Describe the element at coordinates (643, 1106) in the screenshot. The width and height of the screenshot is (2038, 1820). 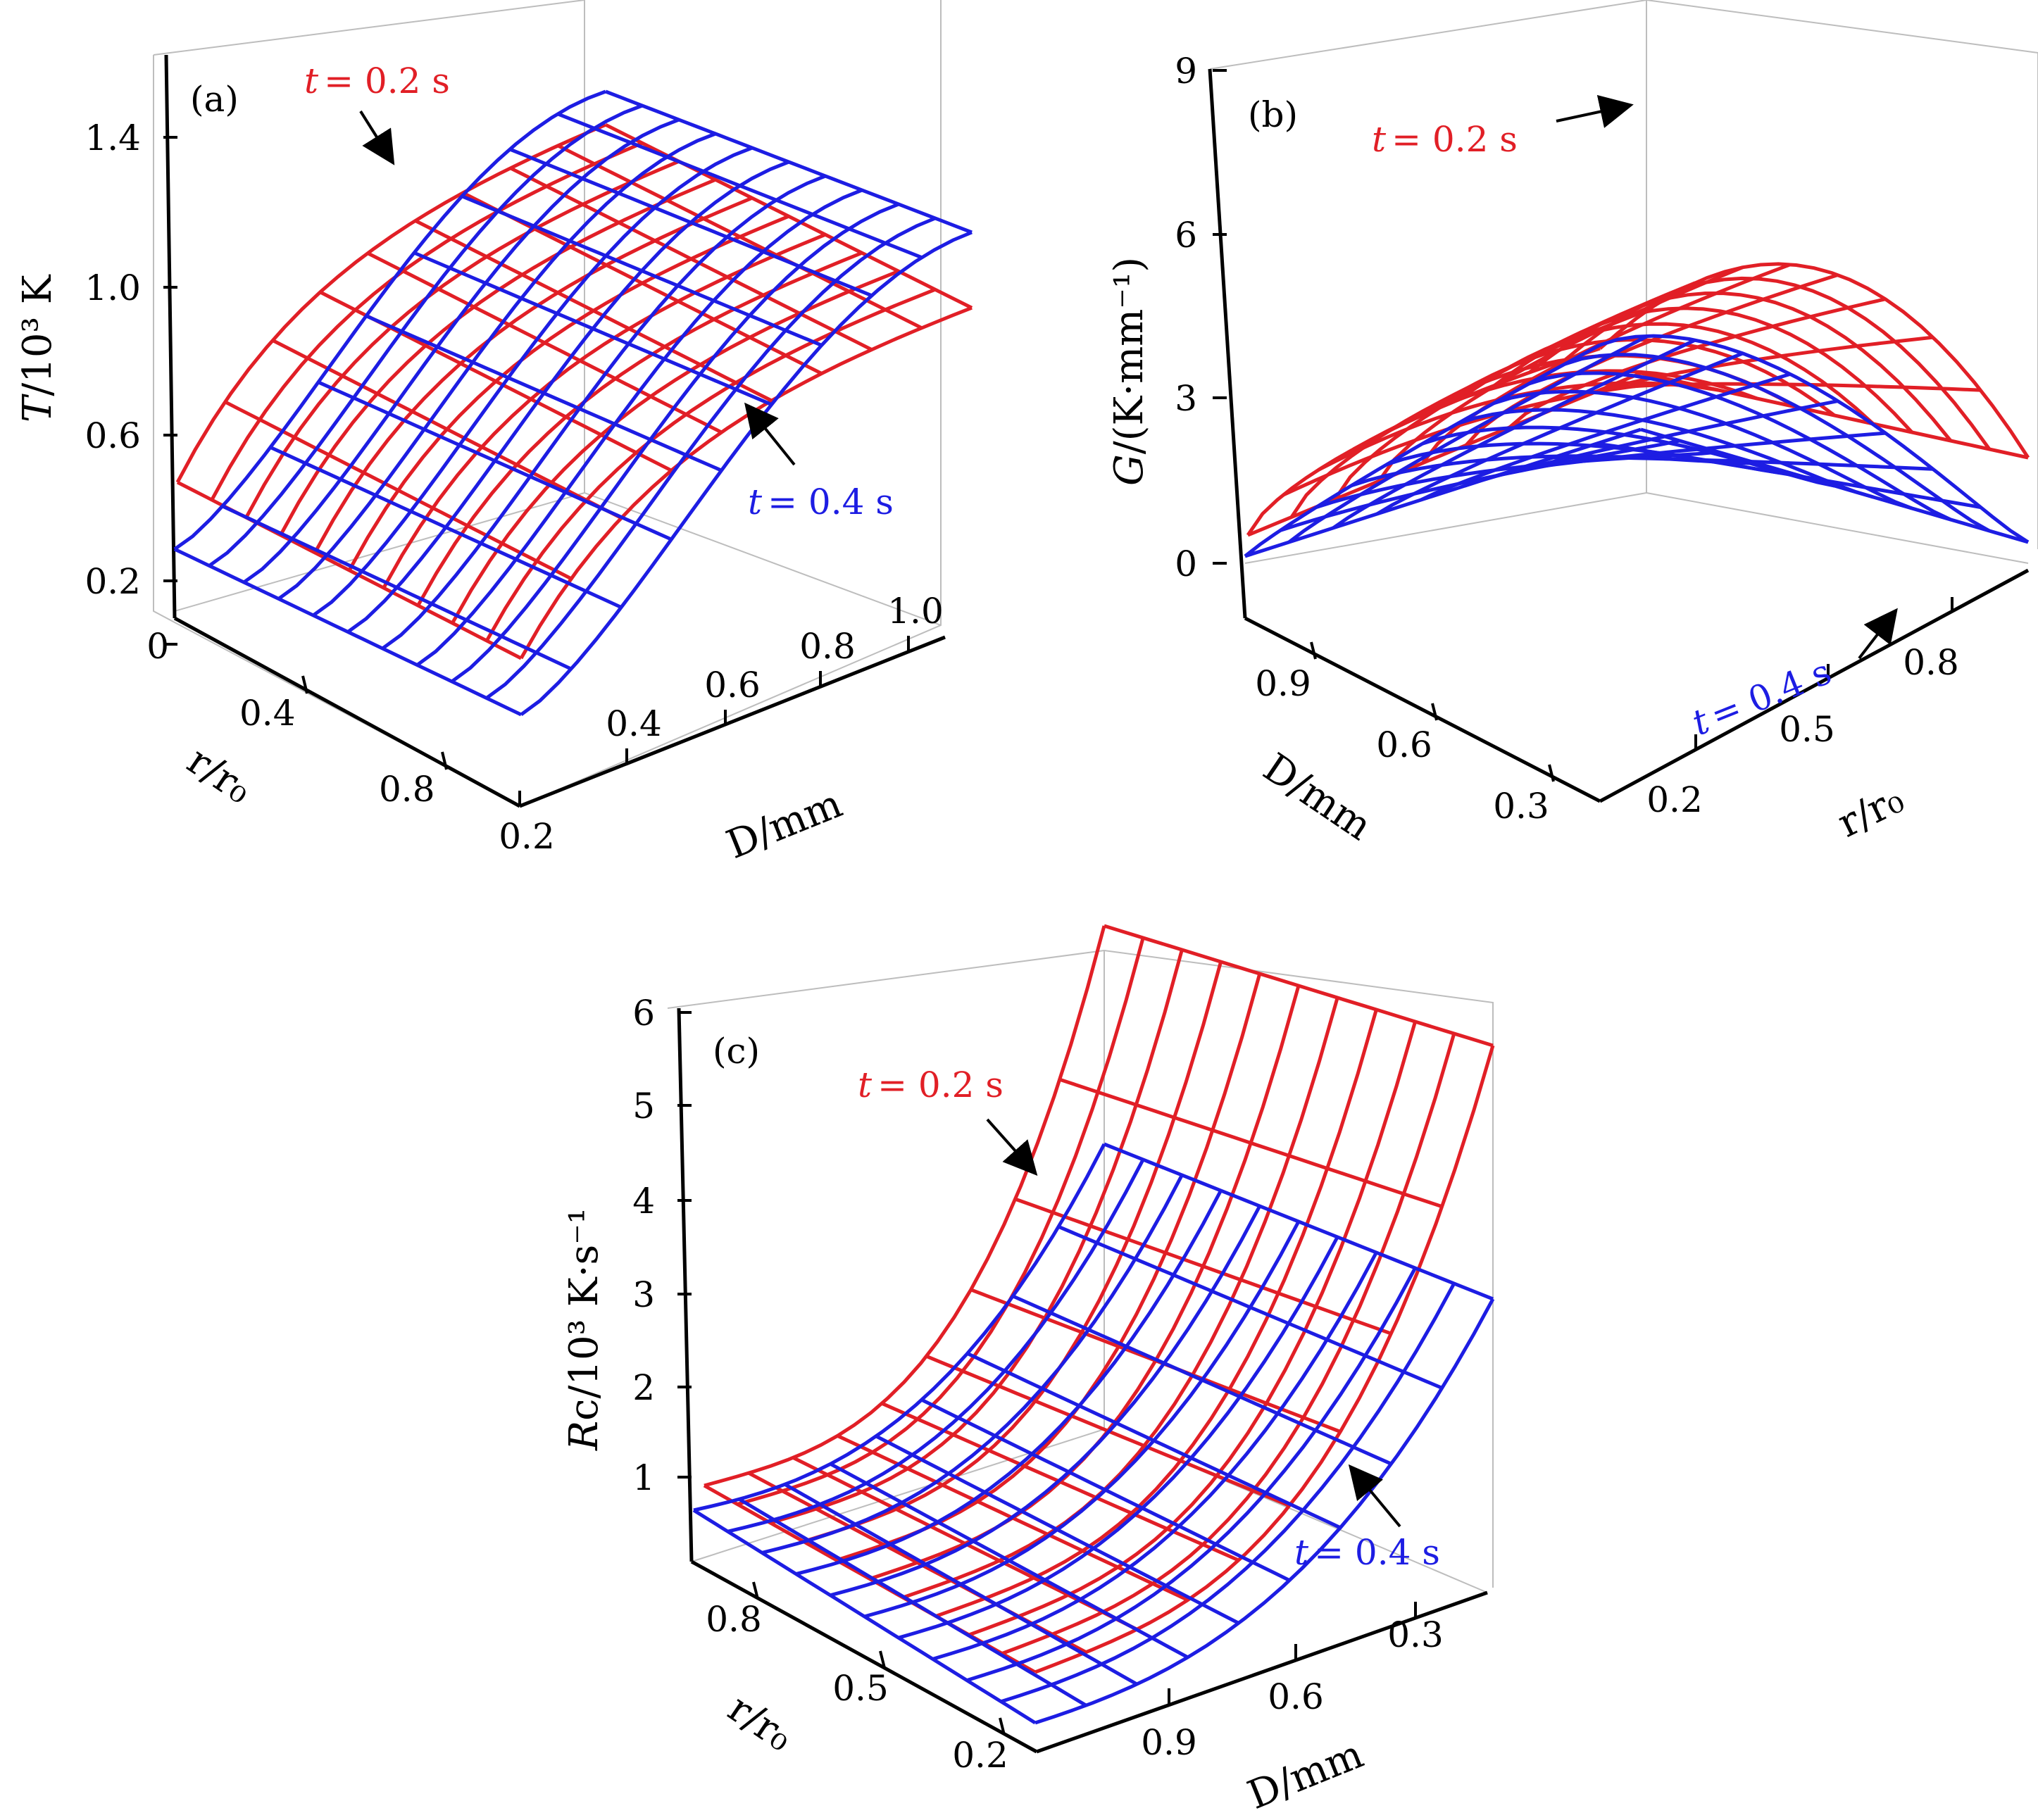
I see `z-tick-label-c-4: 5` at that location.